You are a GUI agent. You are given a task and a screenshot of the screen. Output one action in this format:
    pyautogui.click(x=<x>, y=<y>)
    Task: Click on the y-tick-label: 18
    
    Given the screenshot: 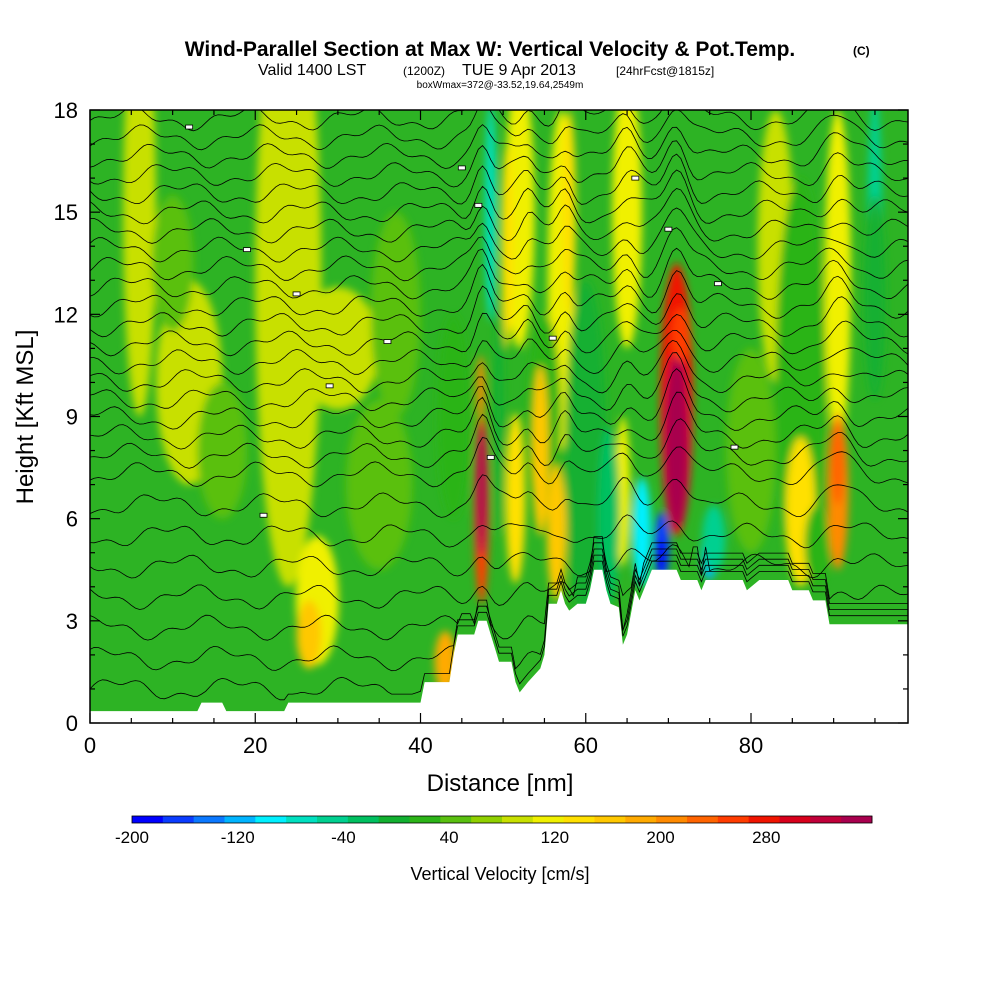 What is the action you would take?
    pyautogui.click(x=66, y=110)
    